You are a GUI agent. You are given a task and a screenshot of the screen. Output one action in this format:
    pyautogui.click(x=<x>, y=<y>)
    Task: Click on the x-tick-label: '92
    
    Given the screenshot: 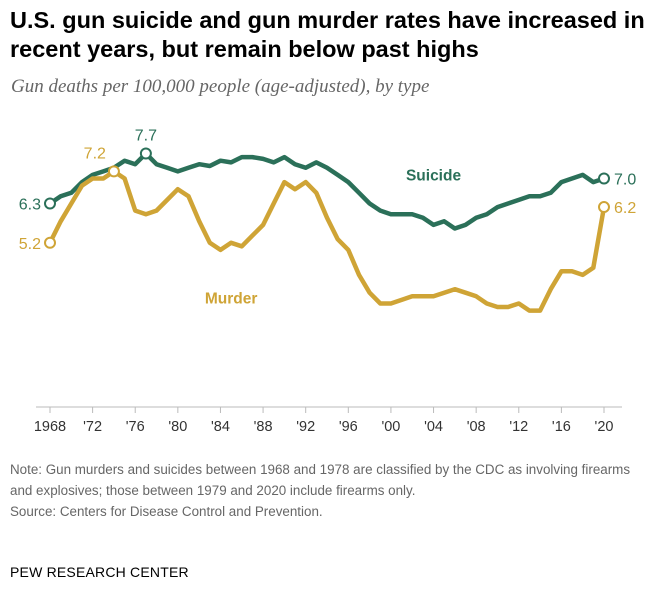 What is the action you would take?
    pyautogui.click(x=305, y=427)
    